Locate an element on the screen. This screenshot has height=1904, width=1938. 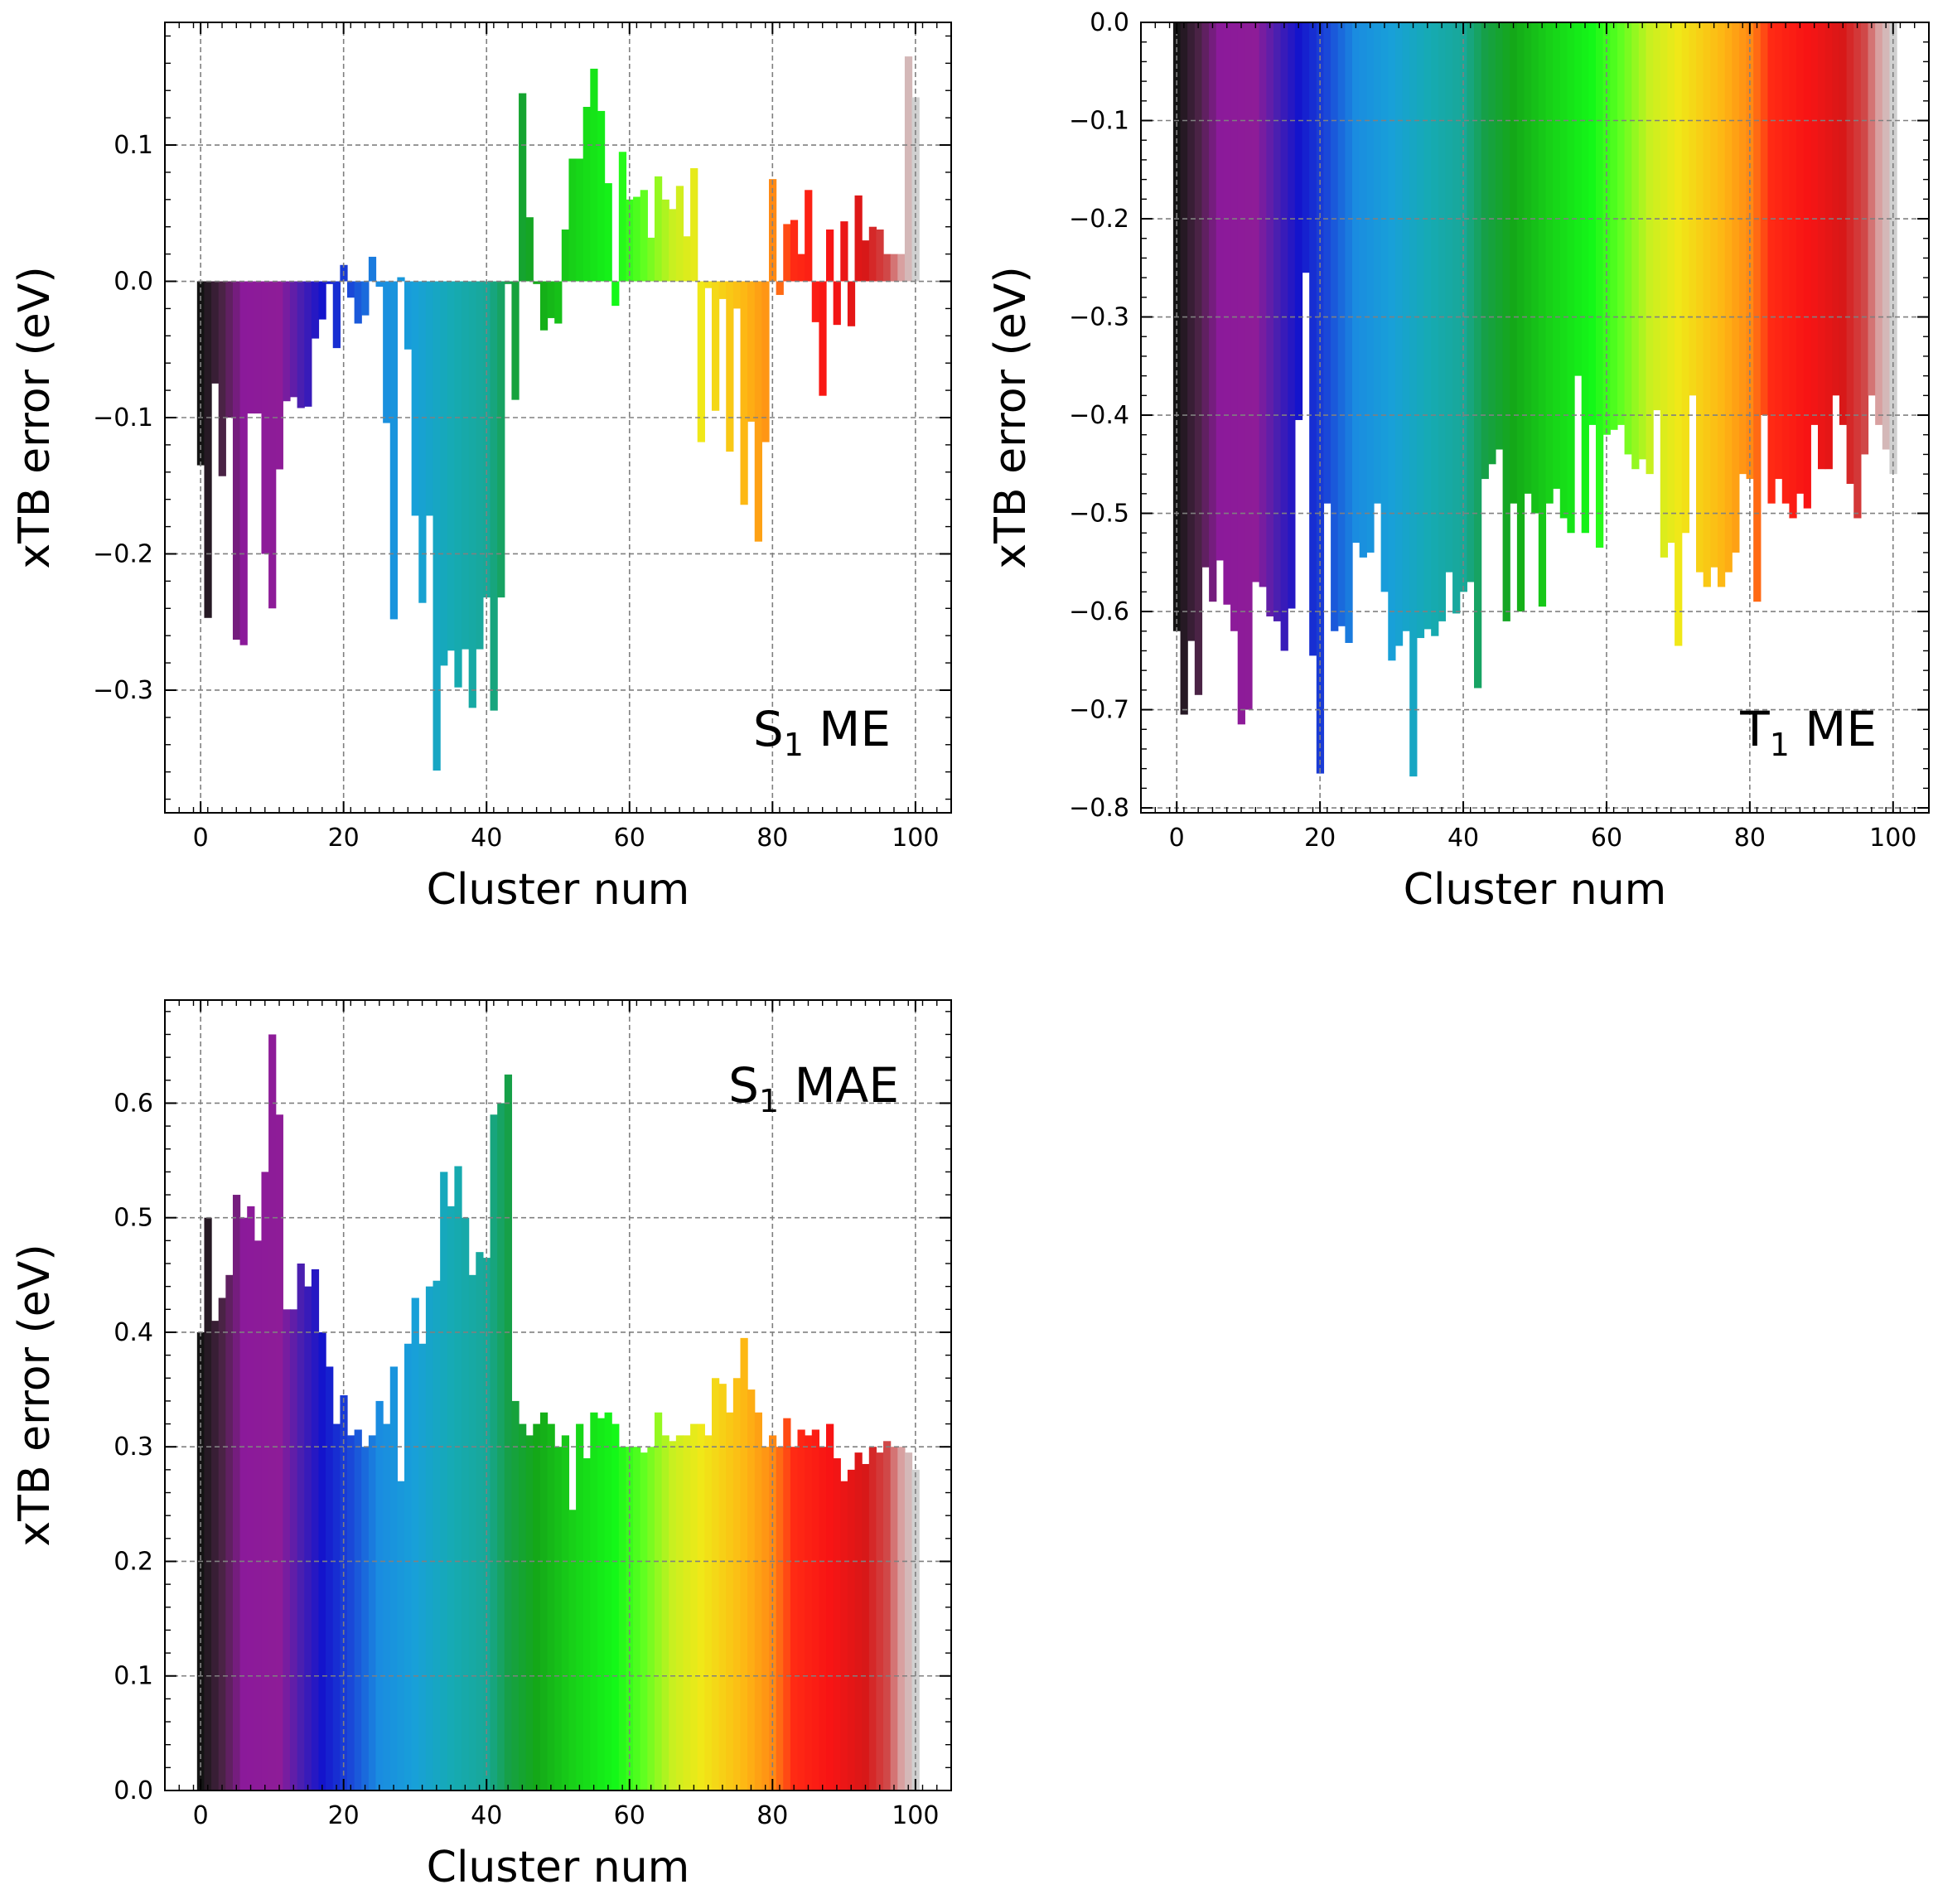
y-tick-label-7: −0.1 is located at coordinates (1099, 121).